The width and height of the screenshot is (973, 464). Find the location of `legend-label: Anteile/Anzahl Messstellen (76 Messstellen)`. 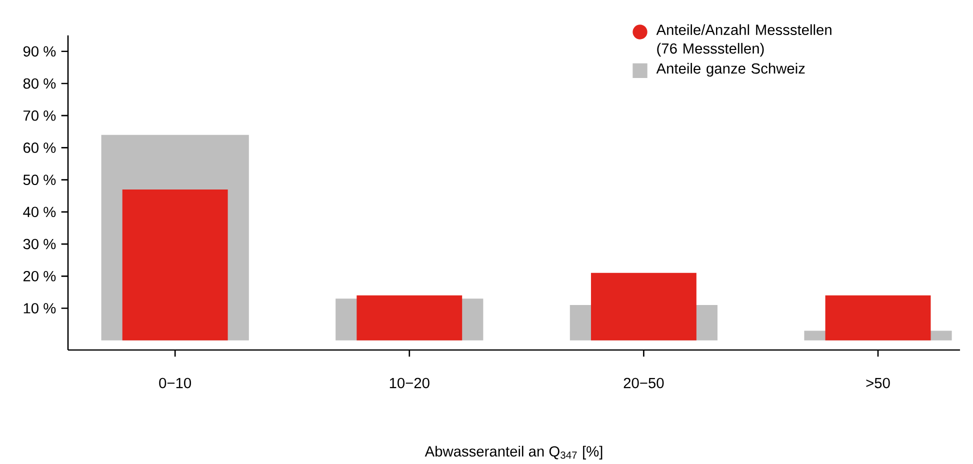

legend-label: Anteile/Anzahl Messstellen (76 Messstellen) is located at coordinates (744, 40).